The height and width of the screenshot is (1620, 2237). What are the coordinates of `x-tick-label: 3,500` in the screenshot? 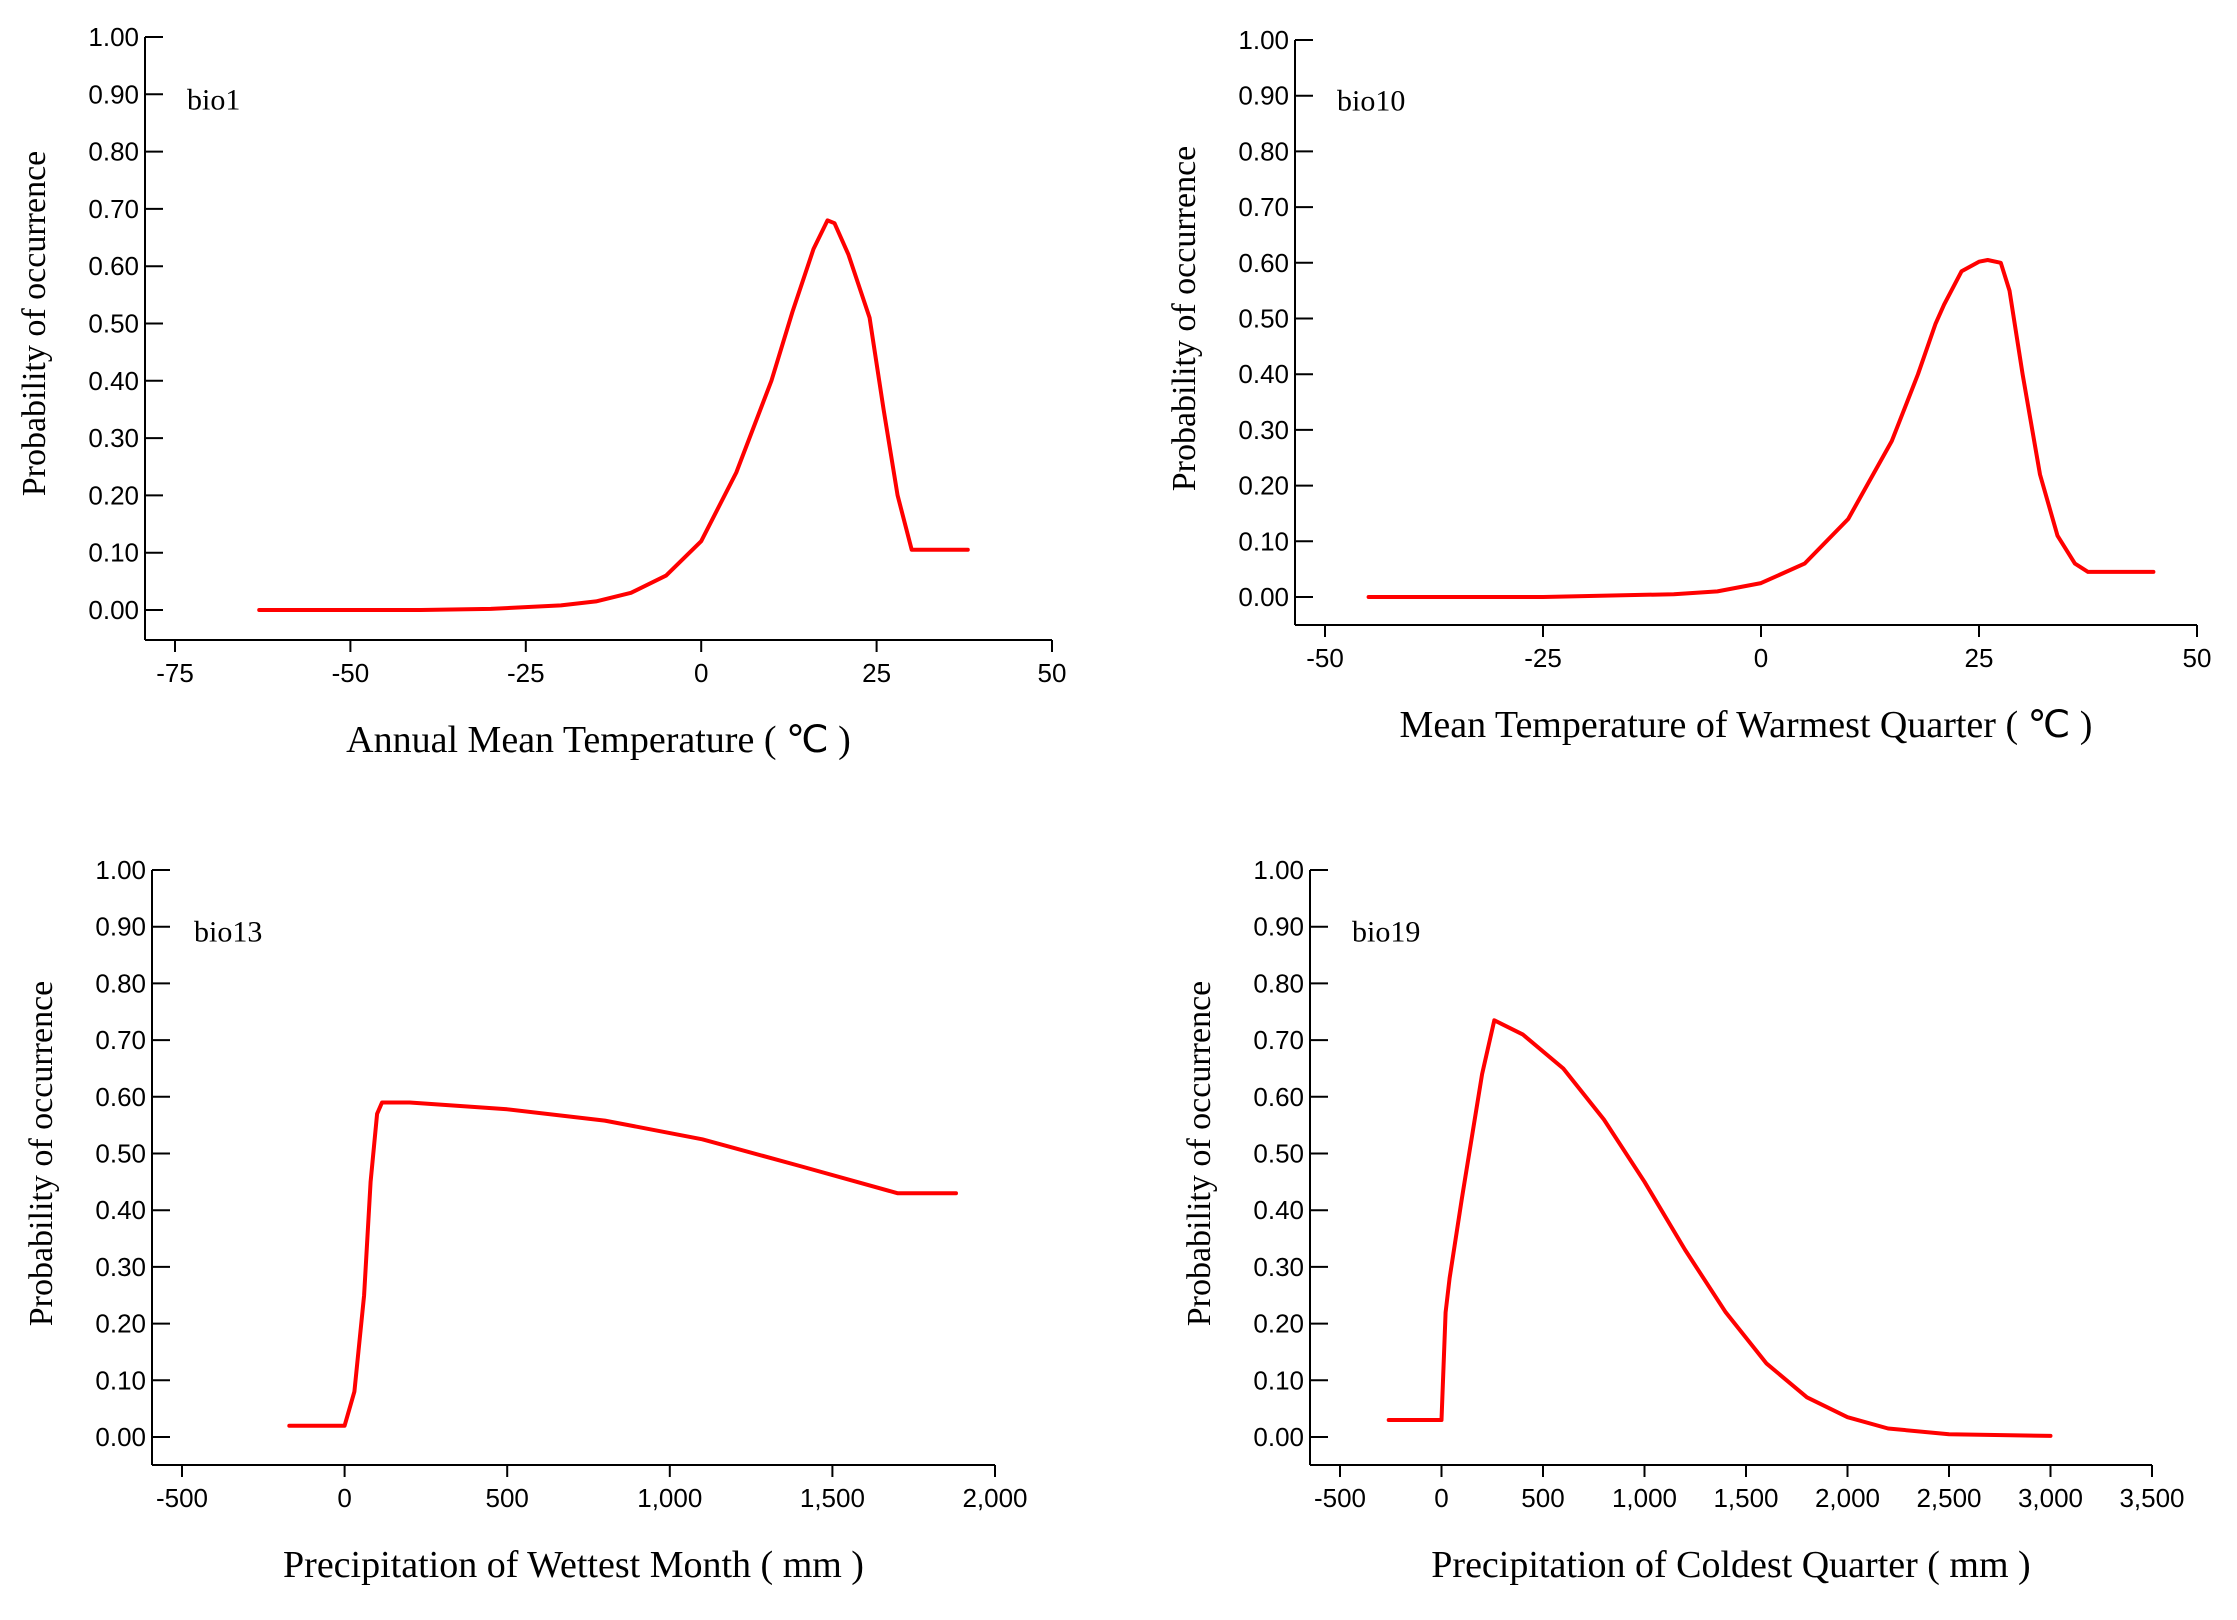 It's located at (2151, 1498).